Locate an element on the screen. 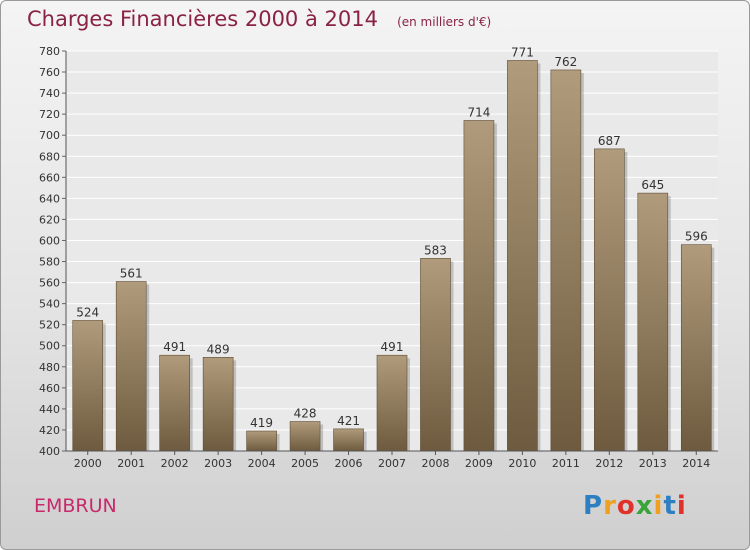  bar-2003 is located at coordinates (218, 404).